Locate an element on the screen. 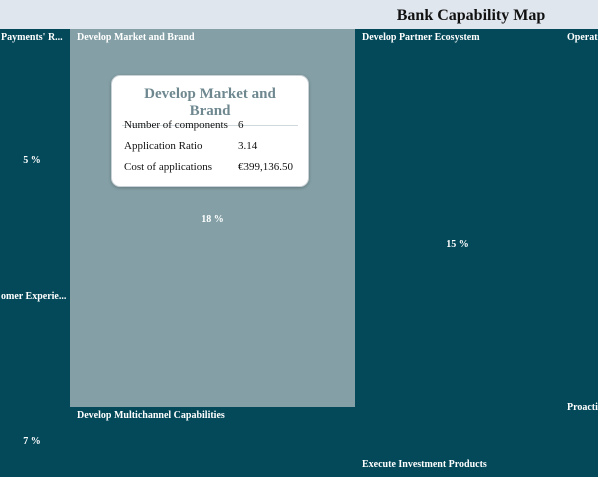 The image size is (598, 477). tooltip-row-cost: Cost of applications €399,136.50 is located at coordinates (208, 167).